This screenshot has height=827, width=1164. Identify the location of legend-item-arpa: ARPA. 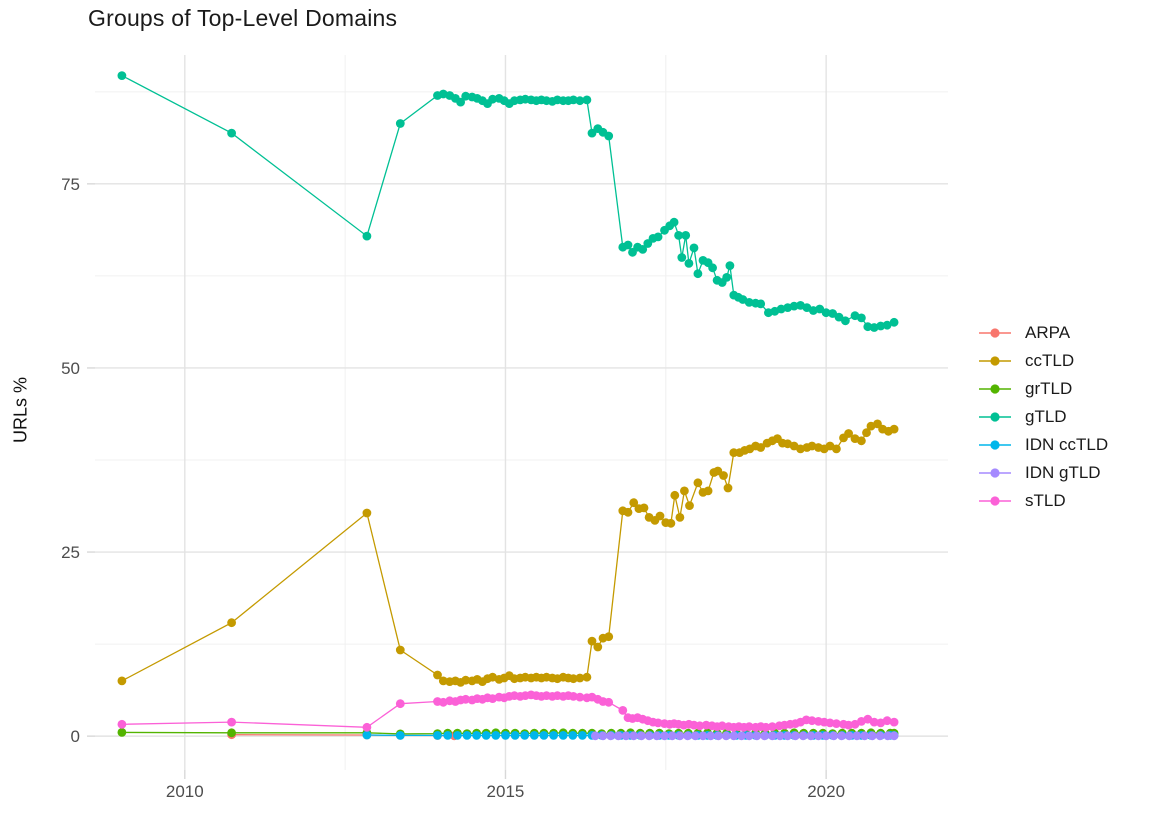
(1043, 333).